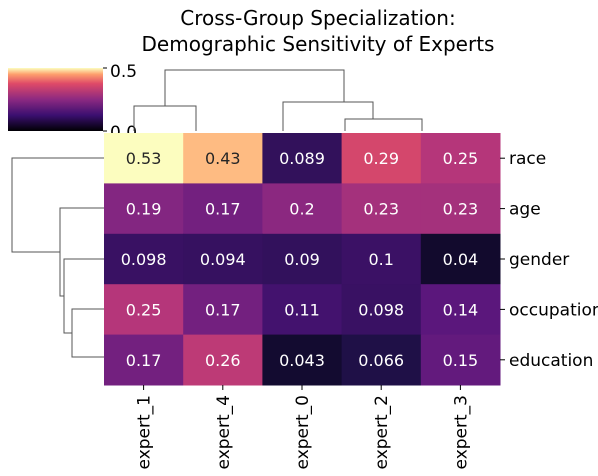 The height and width of the screenshot is (476, 598). I want to click on column-tick-labels: expert_1 expert_4 expert_0 expert_2 expert_3, so click(303, 427).